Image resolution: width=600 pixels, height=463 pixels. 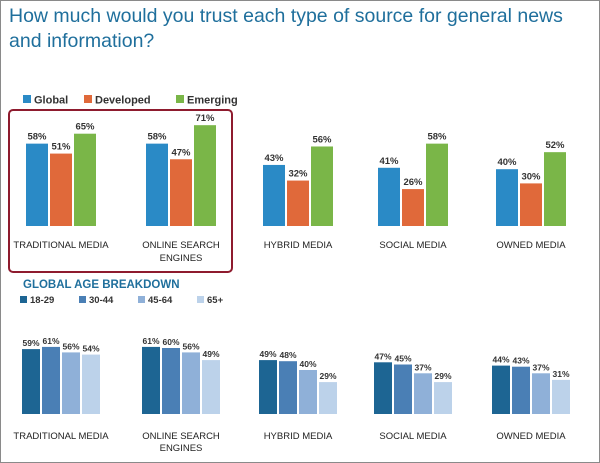 I want to click on bar-developed-online-search-engines, so click(x=181, y=192).